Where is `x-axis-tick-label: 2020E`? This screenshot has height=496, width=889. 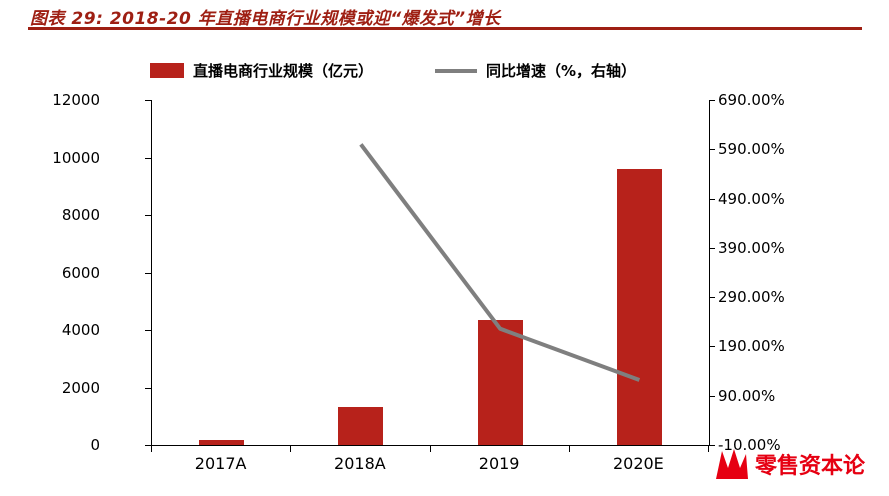
x-axis-tick-label: 2020E is located at coordinates (638, 463).